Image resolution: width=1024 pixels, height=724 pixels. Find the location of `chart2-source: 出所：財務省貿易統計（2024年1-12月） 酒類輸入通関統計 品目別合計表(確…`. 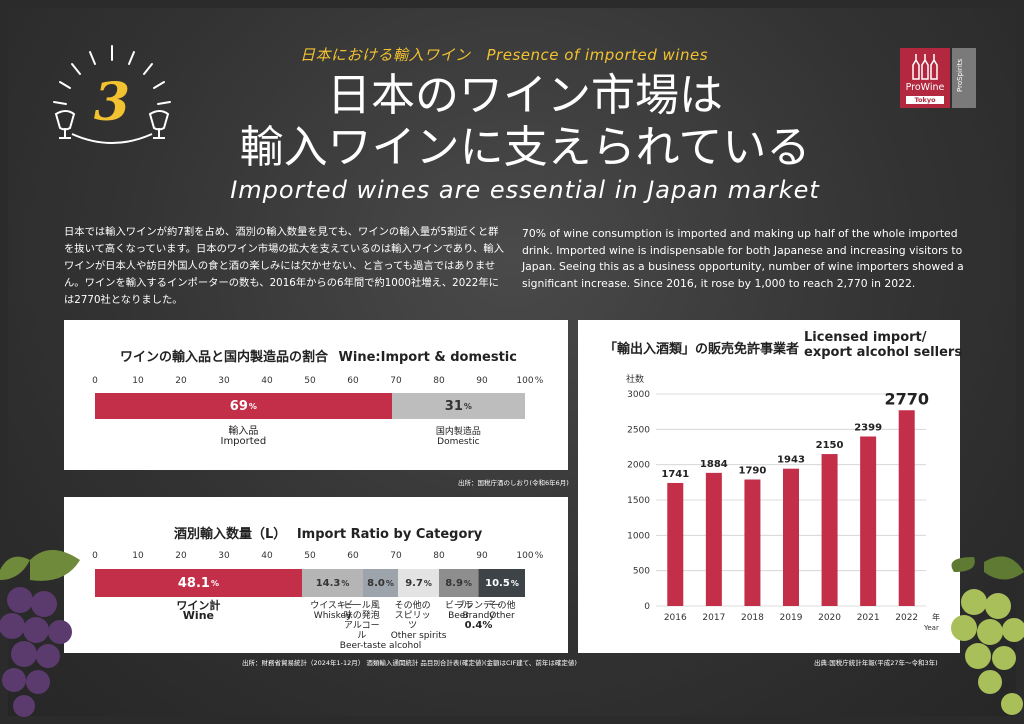

chart2-source: 出所：財務省貿易統計（2024年1-12月） 酒類輸入通関統計 品目別合計表(確… is located at coordinates (409, 663).